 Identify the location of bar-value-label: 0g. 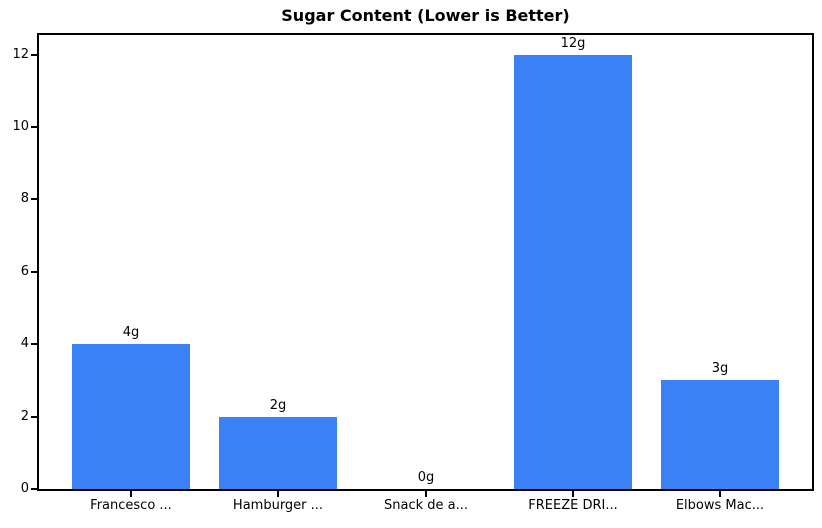
(426, 477).